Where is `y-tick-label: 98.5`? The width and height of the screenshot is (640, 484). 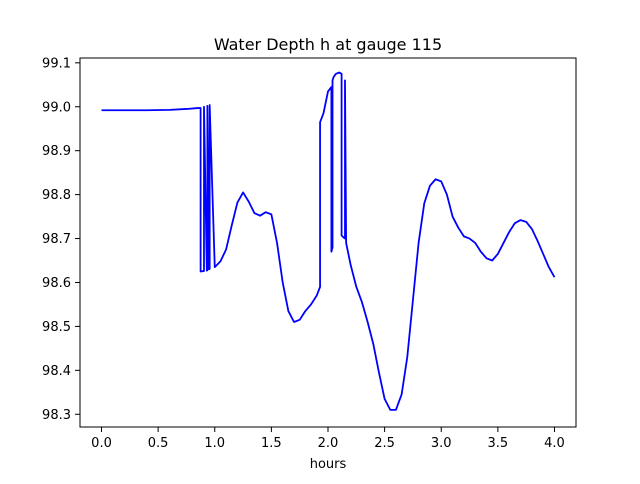 y-tick-label: 98.5 is located at coordinates (56, 327).